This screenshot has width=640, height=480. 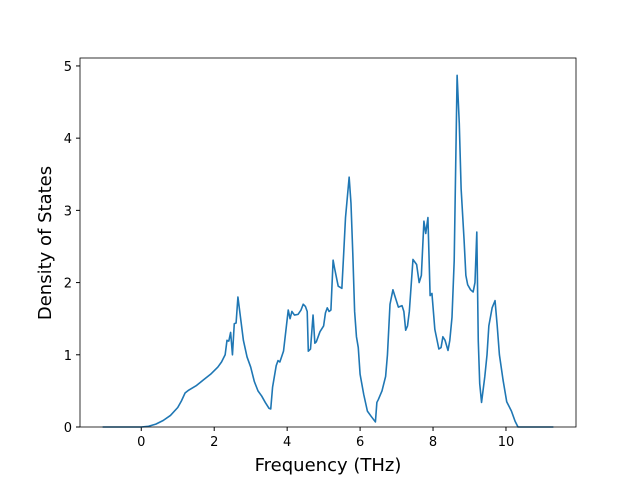 What do you see at coordinates (506, 442) in the screenshot?
I see `x-tick-label: 10` at bounding box center [506, 442].